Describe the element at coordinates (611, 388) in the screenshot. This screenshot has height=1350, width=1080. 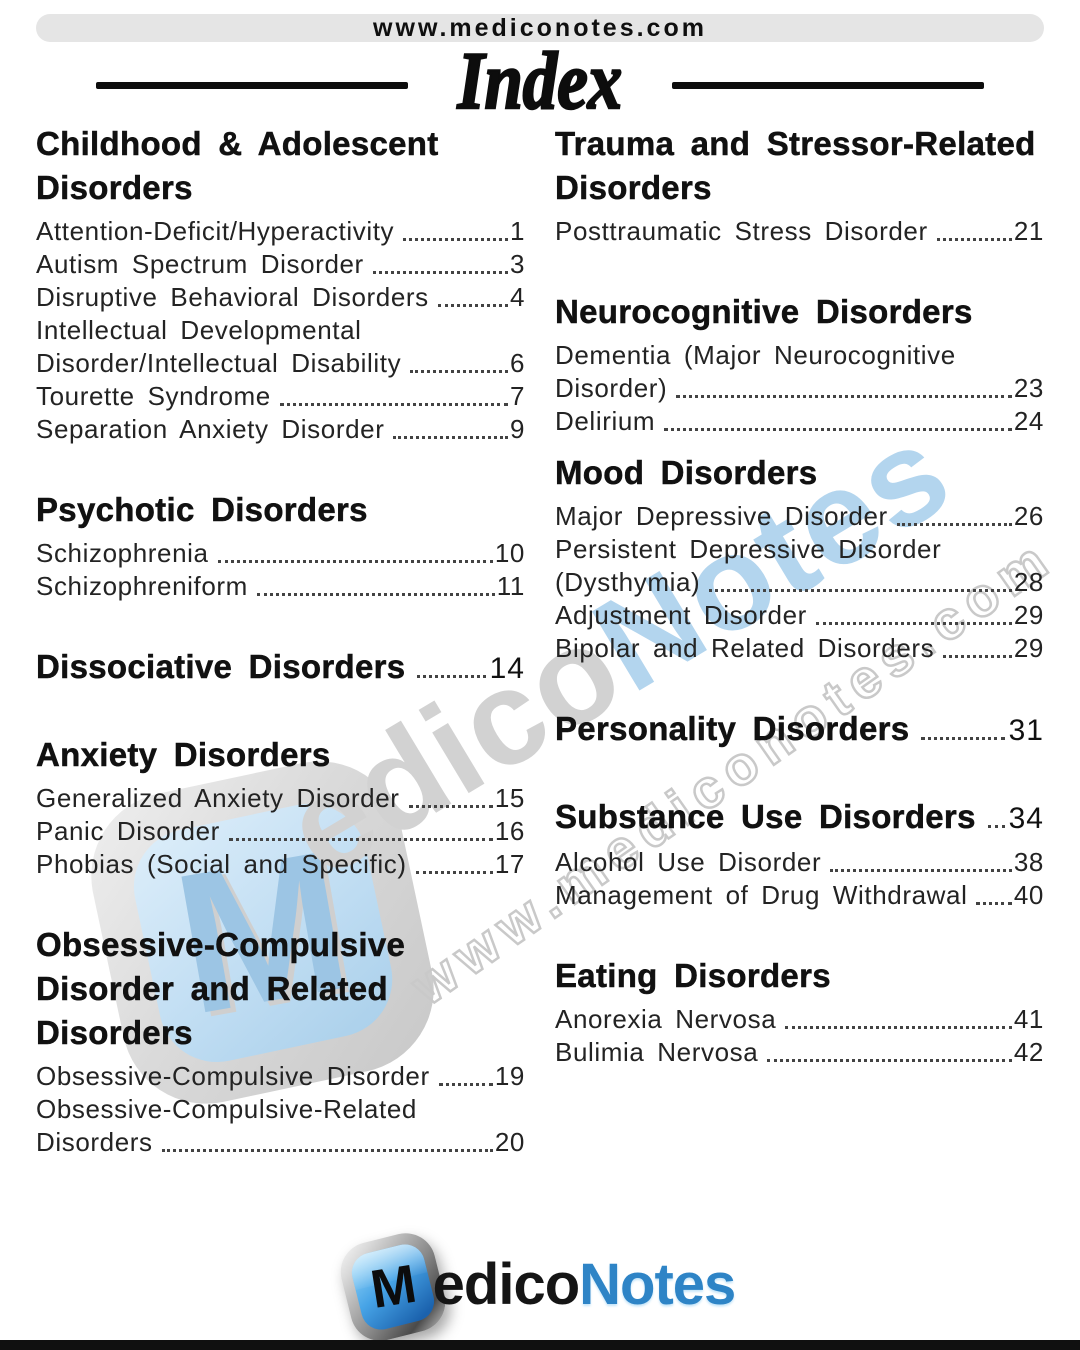
I see `toc-item-label: Disorder)` at that location.